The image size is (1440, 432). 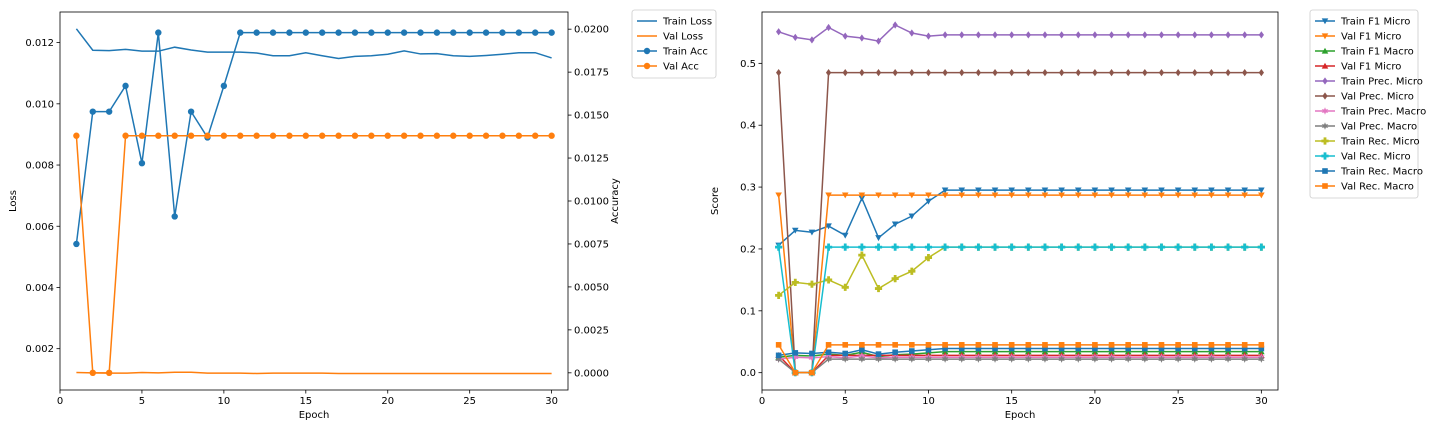 I want to click on legend-label: Val Rec. Macro, so click(x=1377, y=187).